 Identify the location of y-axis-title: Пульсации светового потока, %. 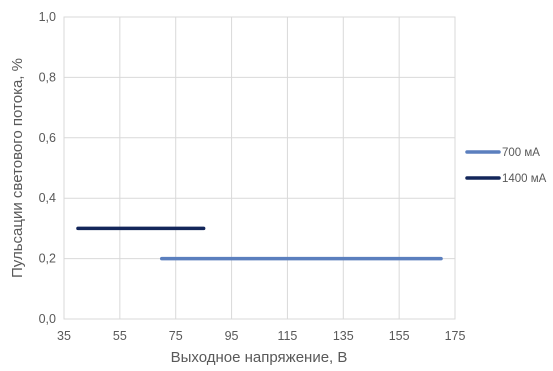
(17, 168).